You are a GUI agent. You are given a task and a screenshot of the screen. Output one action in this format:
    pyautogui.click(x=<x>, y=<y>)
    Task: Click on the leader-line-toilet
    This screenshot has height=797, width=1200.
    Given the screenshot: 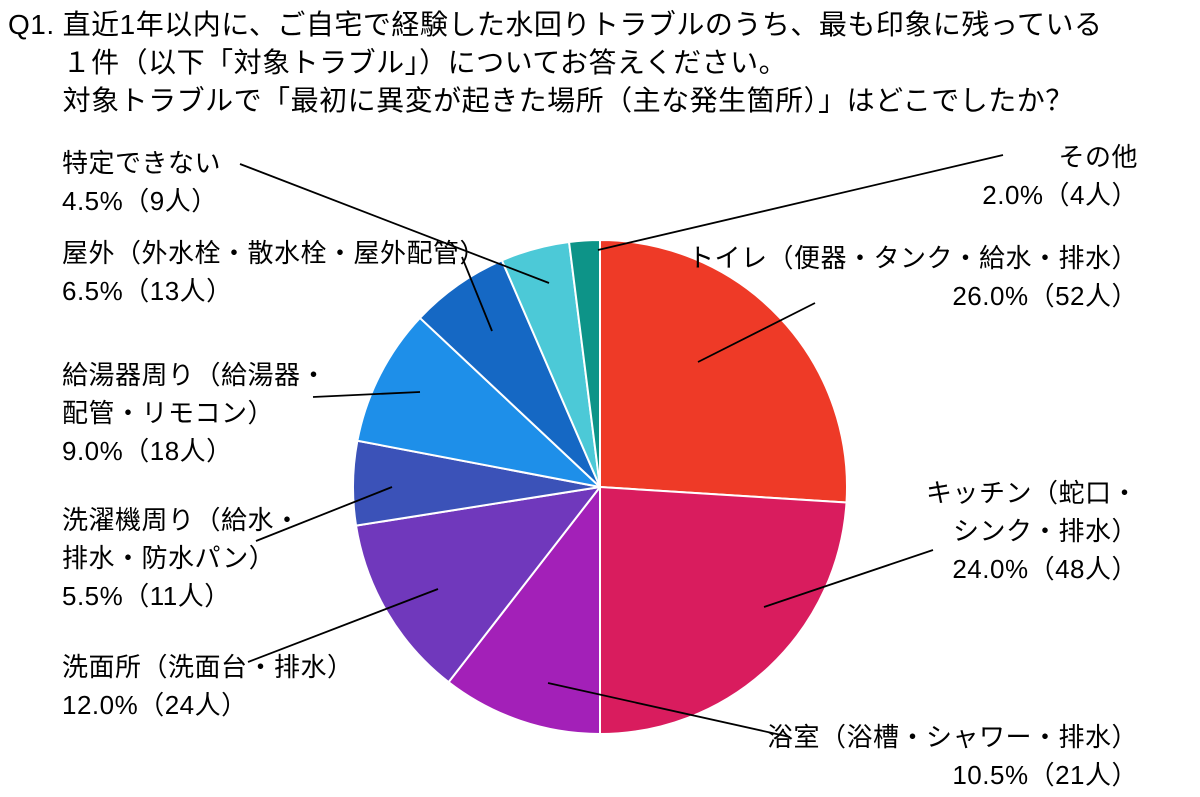 What is the action you would take?
    pyautogui.click(x=756, y=332)
    